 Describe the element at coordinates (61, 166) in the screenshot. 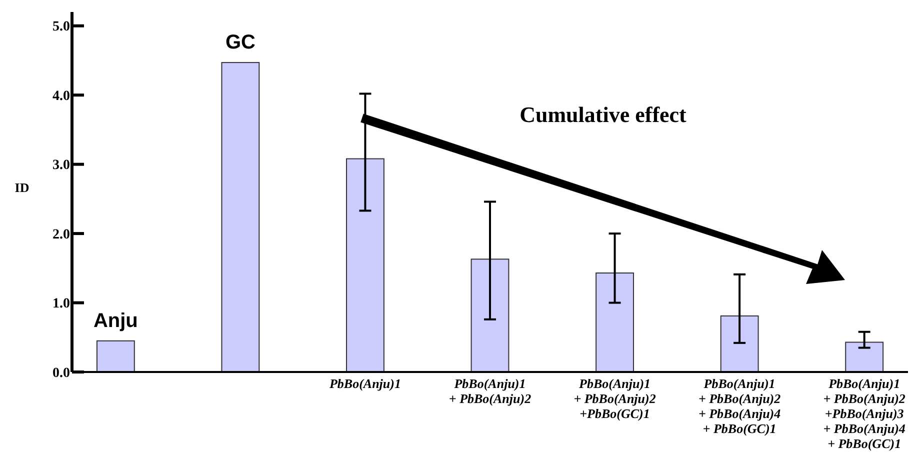

I see `y-tick-label: 3.0` at that location.